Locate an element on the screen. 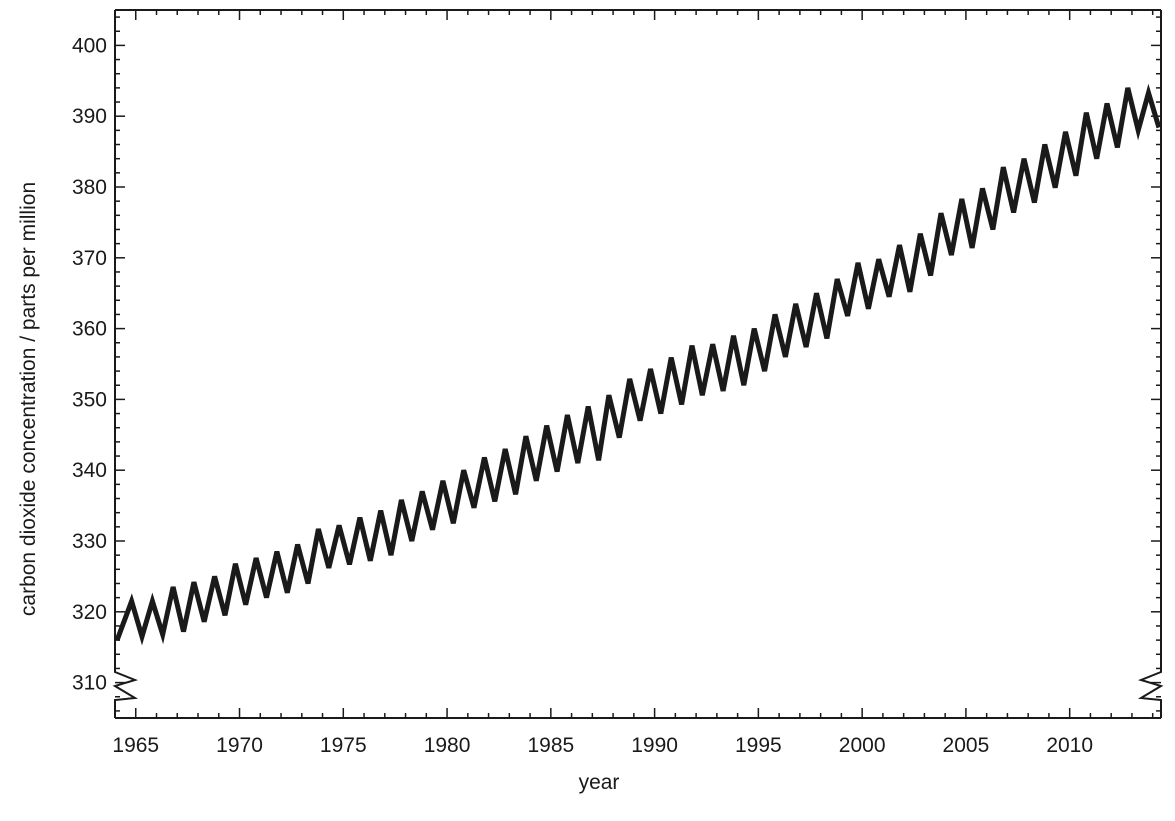 This screenshot has width=1175, height=821. y-tick-label: 370 is located at coordinates (89, 258).